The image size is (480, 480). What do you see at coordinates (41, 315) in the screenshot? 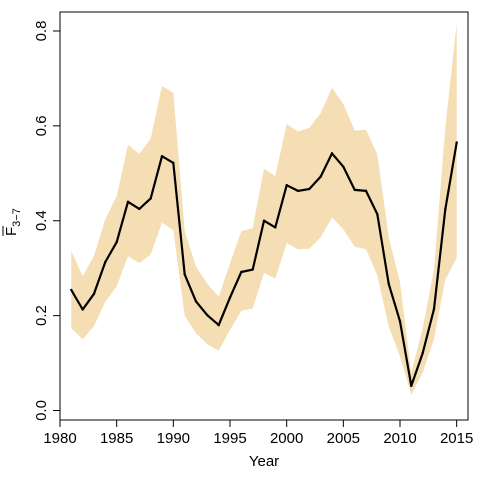
I see `y-tick-label: 0.2` at bounding box center [41, 315].